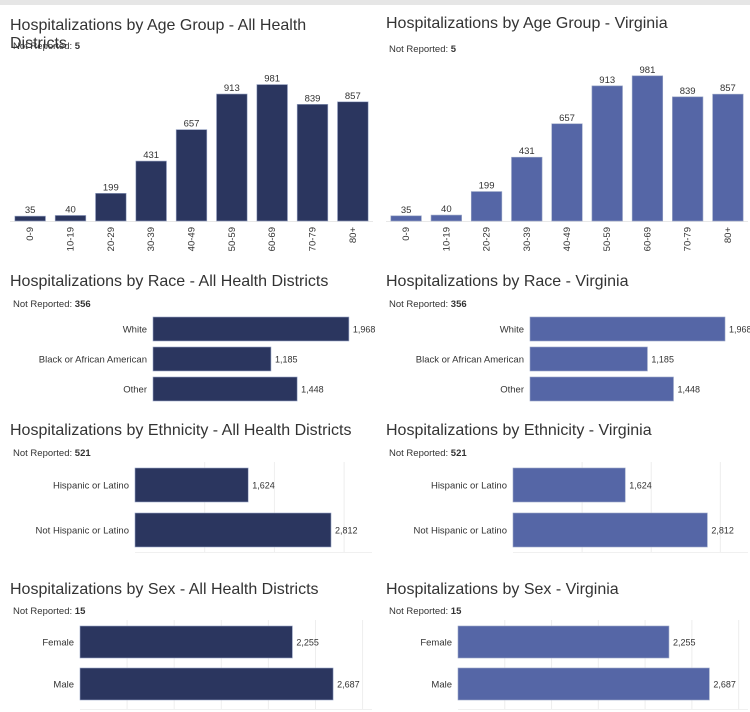 Image resolution: width=750 pixels, height=712 pixels. What do you see at coordinates (151, 239) in the screenshot?
I see `age-all-tick-label: 30-39` at bounding box center [151, 239].